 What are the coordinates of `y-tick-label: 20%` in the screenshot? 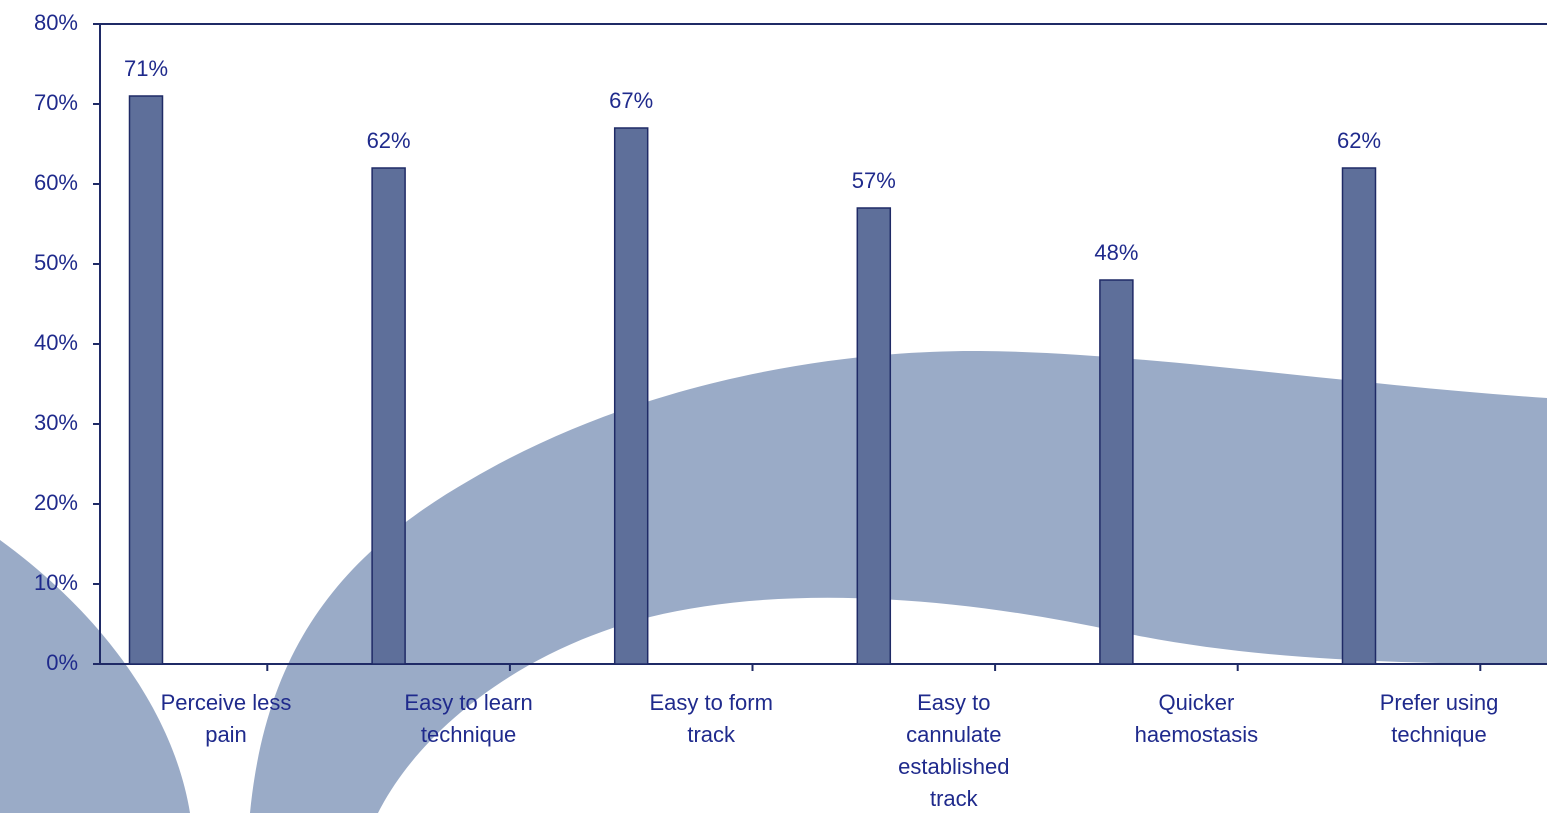 It's located at (56, 502).